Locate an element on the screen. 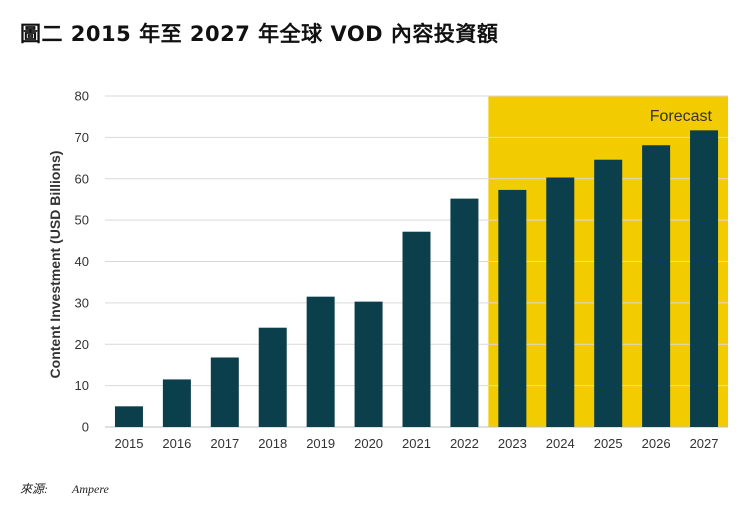 The image size is (740, 505). y-tick-label: 60 is located at coordinates (82, 178).